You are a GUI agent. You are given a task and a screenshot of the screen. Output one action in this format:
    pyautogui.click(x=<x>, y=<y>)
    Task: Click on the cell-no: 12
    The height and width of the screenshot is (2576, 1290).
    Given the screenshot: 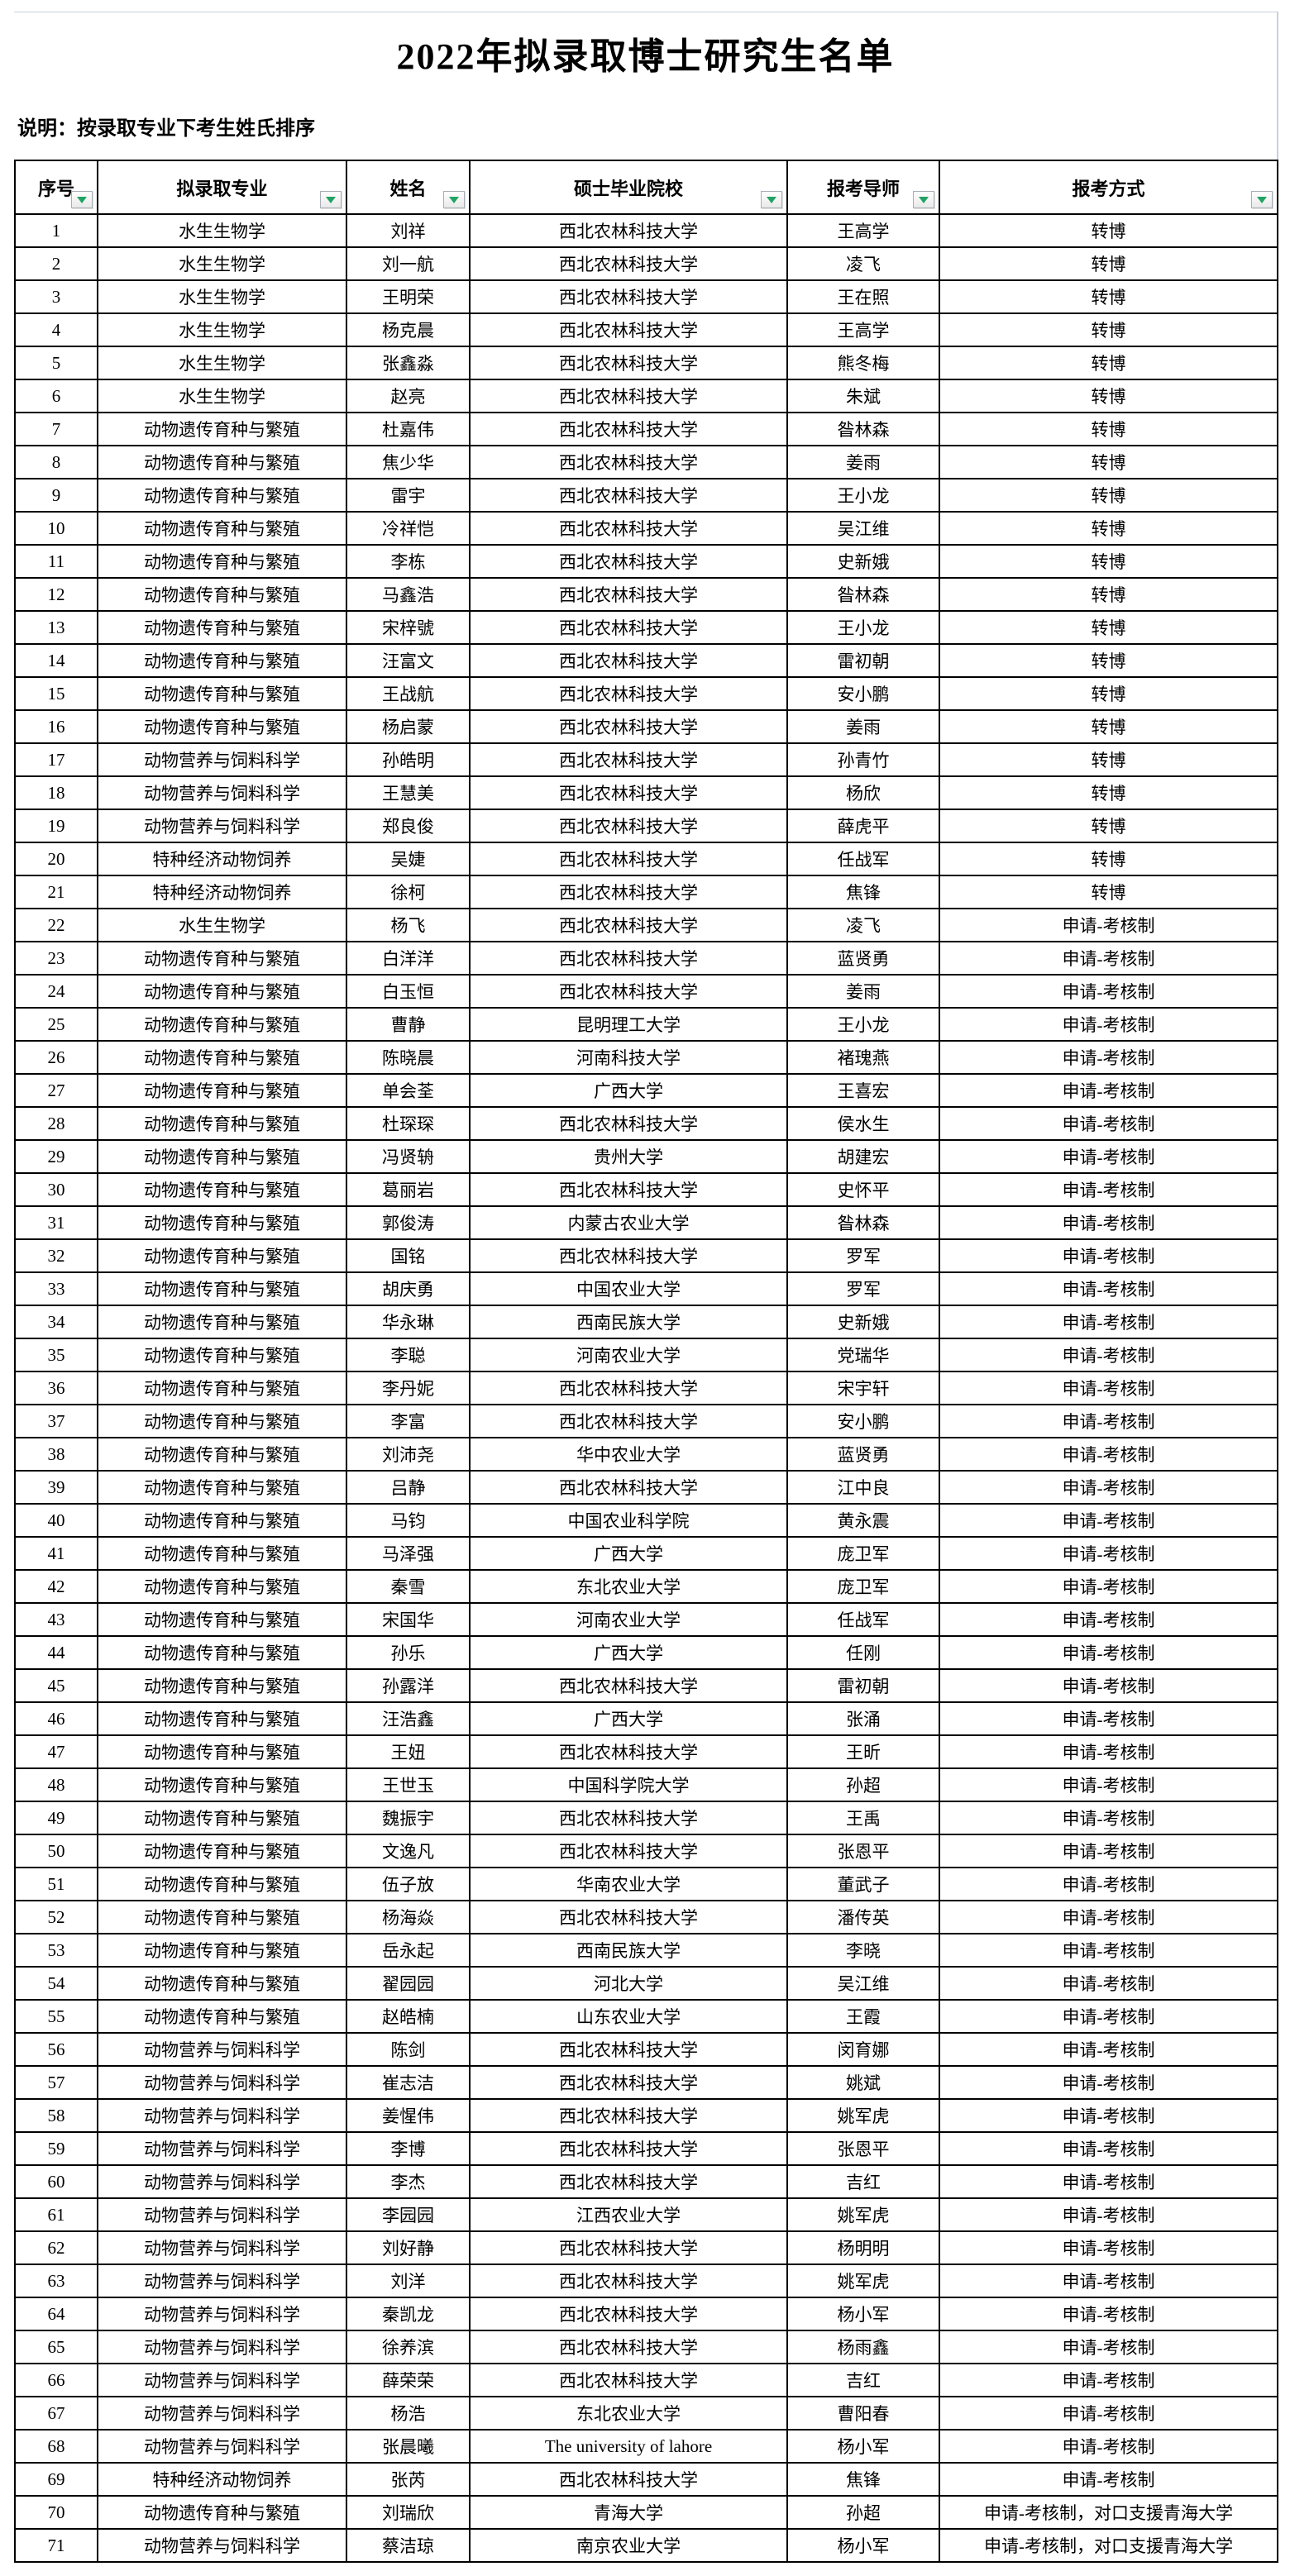 What is the action you would take?
    pyautogui.click(x=56, y=594)
    